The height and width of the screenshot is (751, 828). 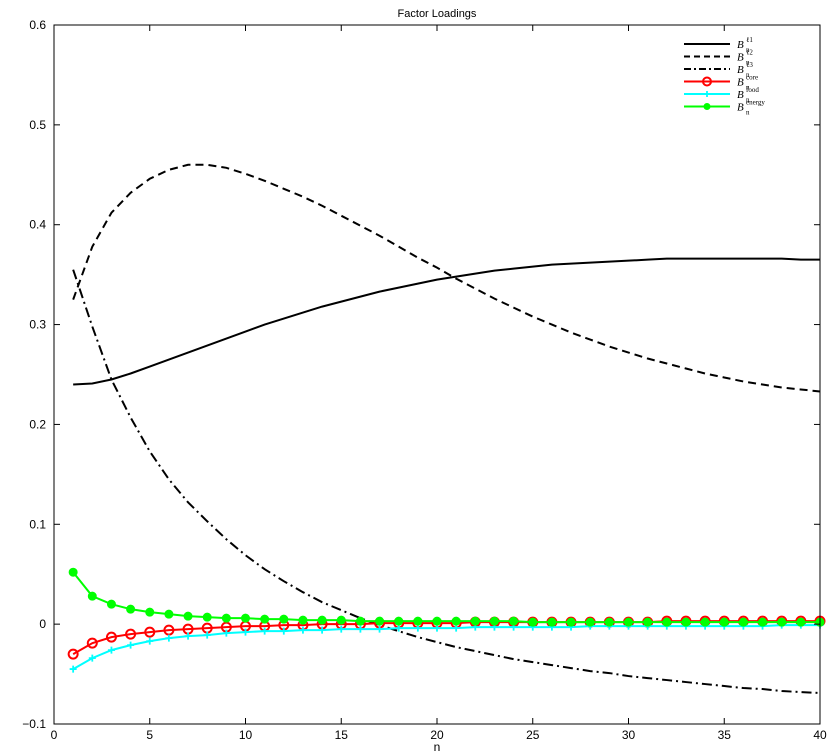 I want to click on legend-superscript: ℓ3, so click(x=749, y=65).